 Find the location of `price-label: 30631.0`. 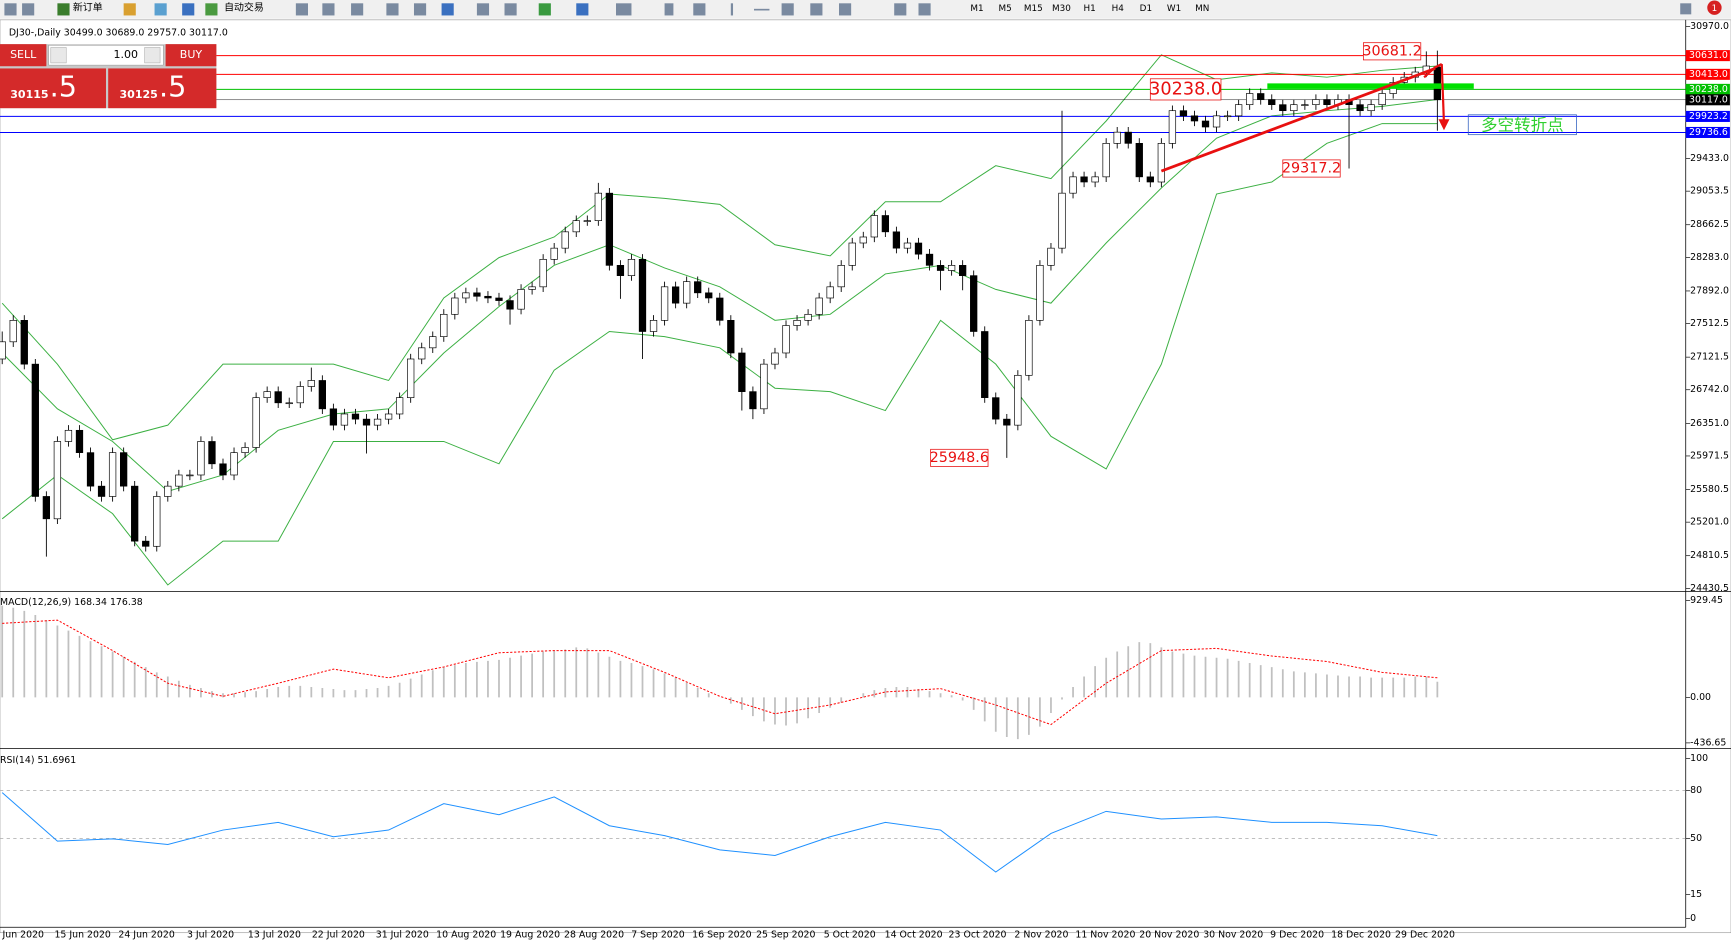

price-label: 30631.0 is located at coordinates (1708, 55).